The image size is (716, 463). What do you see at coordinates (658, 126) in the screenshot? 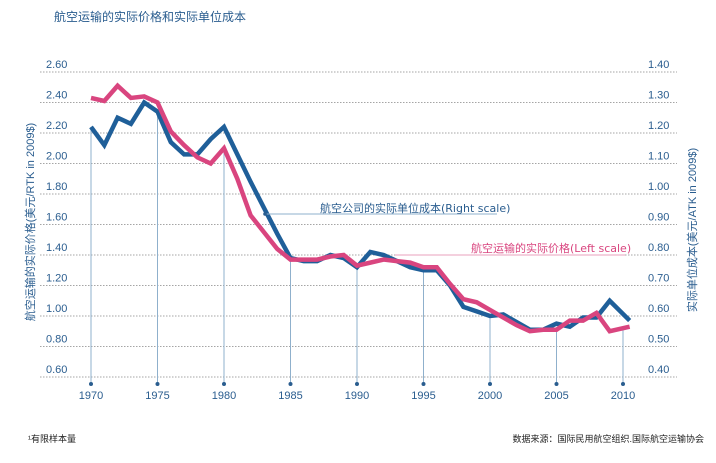
I see `y-tick-right: 1.20` at bounding box center [658, 126].